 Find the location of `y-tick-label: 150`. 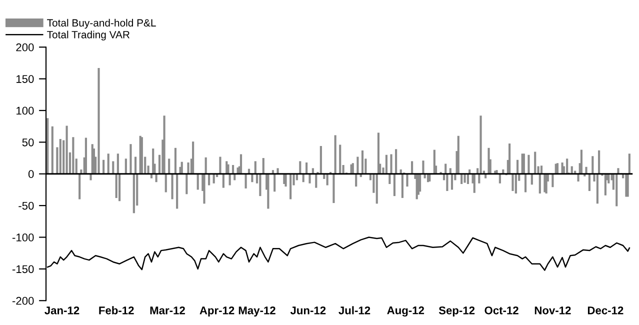

y-tick-label: 150 is located at coordinates (25, 79).